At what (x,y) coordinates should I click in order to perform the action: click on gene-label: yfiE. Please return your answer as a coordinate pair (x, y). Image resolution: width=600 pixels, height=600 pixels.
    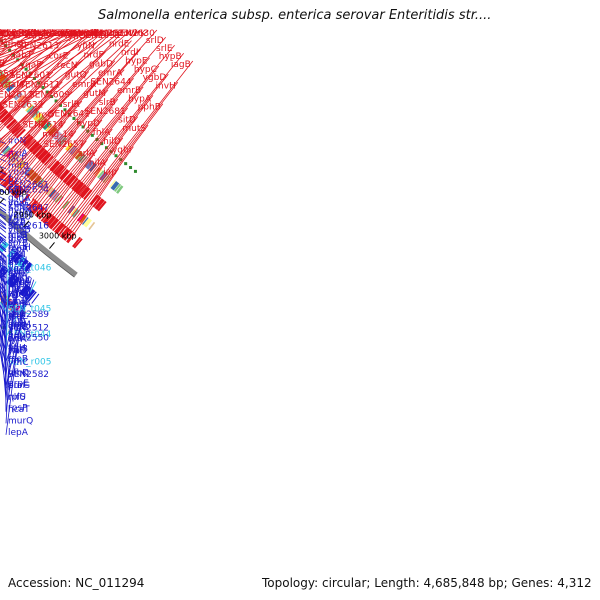
    Looking at the image, I should click on (16, 317).